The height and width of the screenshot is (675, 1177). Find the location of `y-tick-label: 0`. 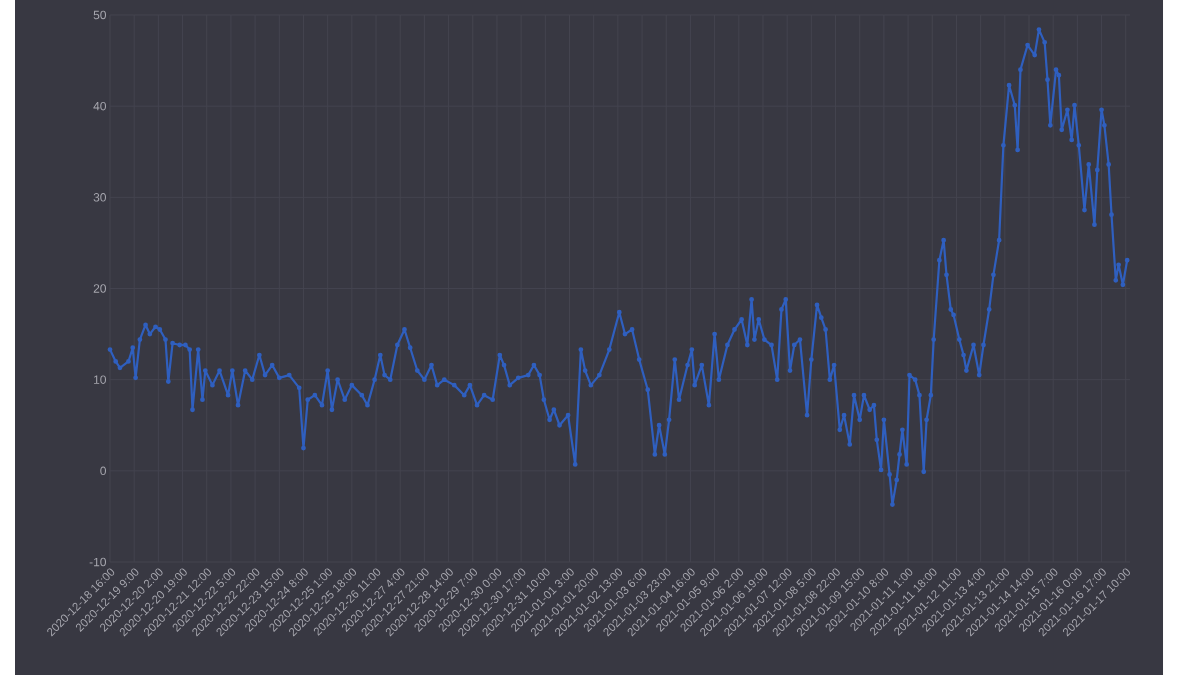

y-tick-label: 0 is located at coordinates (103, 471).